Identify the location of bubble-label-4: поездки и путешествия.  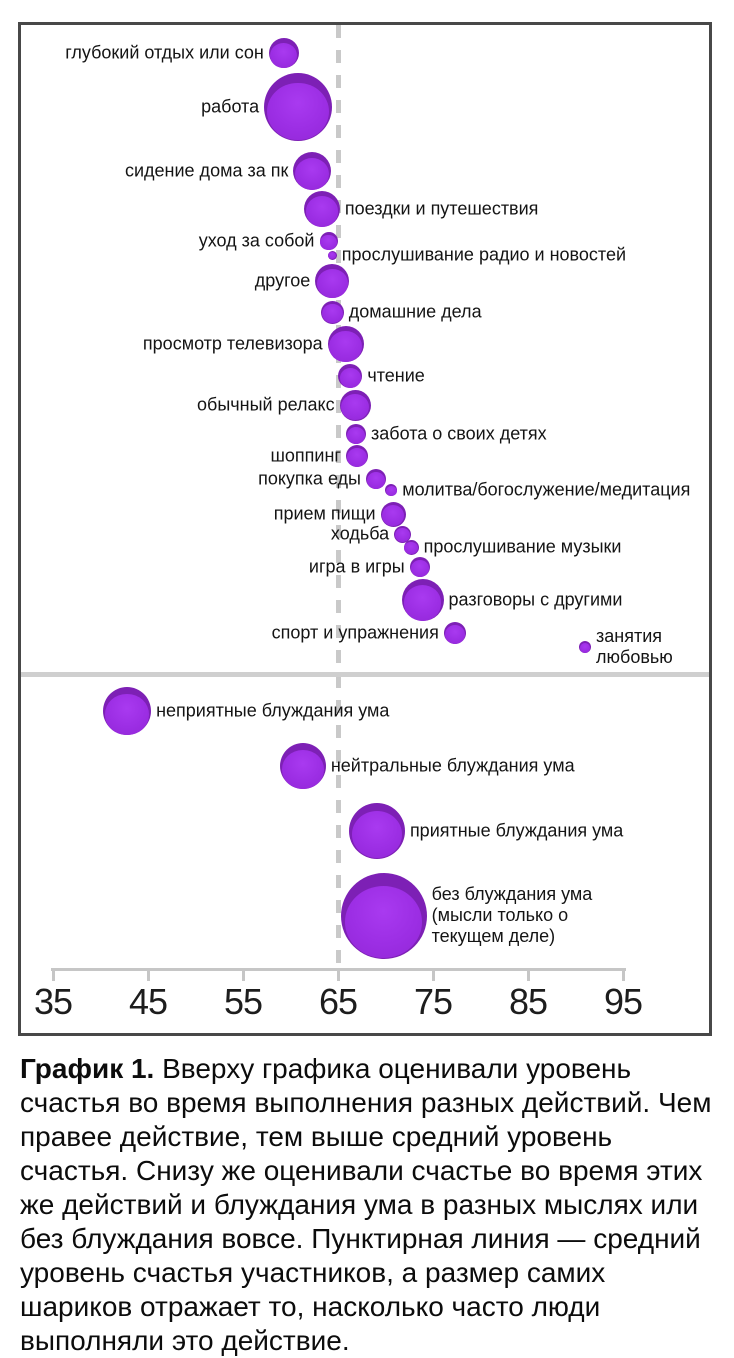
(441, 208).